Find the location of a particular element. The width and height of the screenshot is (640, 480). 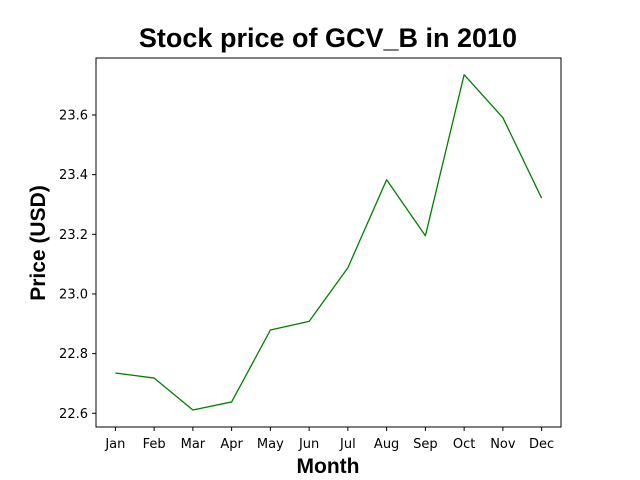

x-axis: Jan Feb Mar Apr May Jun Jul Aug Sep Oct Nov Dec is located at coordinates (329, 439).